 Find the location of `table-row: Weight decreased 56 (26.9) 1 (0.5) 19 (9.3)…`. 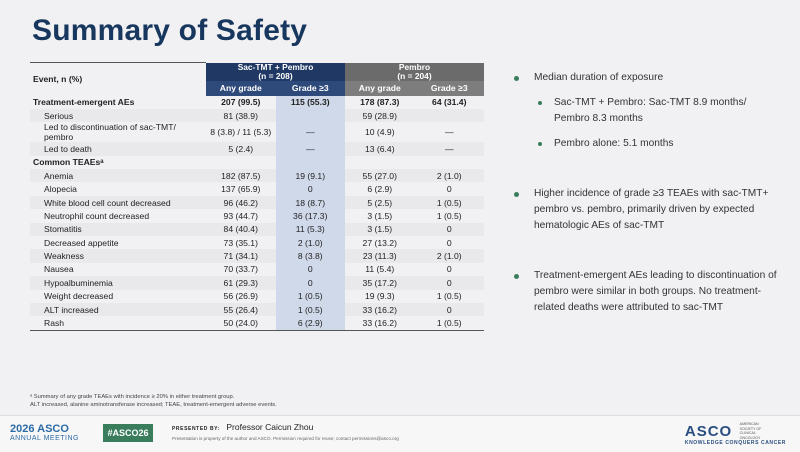

table-row: Weight decreased 56 (26.9) 1 (0.5) 19 (9.3)… is located at coordinates (257, 296).